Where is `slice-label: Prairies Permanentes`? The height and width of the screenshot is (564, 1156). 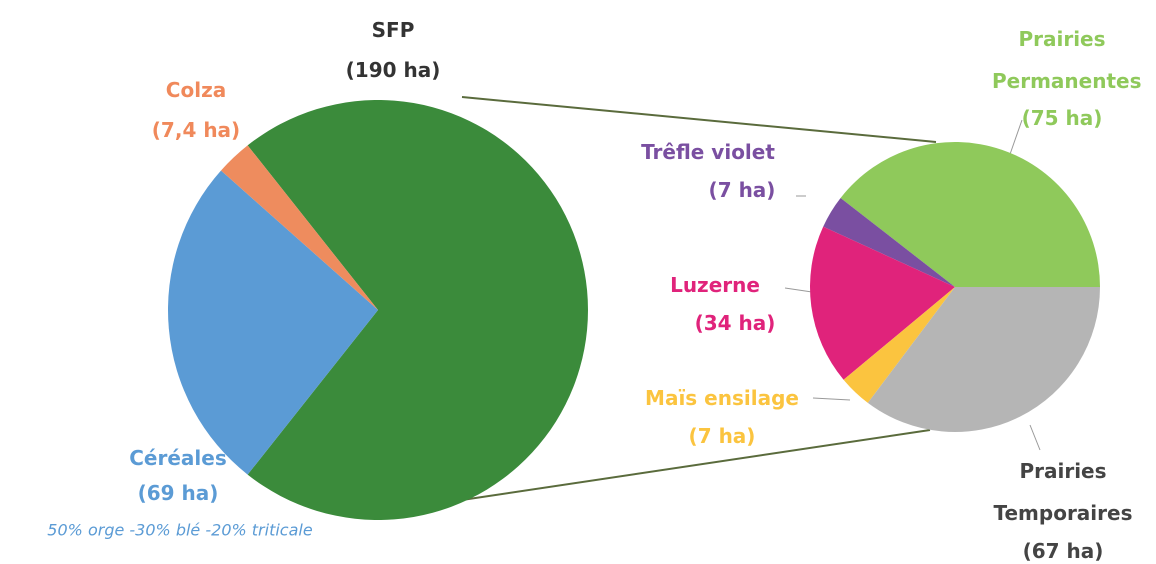
slice-label: Prairies Permanentes is located at coordinates (1067, 60).